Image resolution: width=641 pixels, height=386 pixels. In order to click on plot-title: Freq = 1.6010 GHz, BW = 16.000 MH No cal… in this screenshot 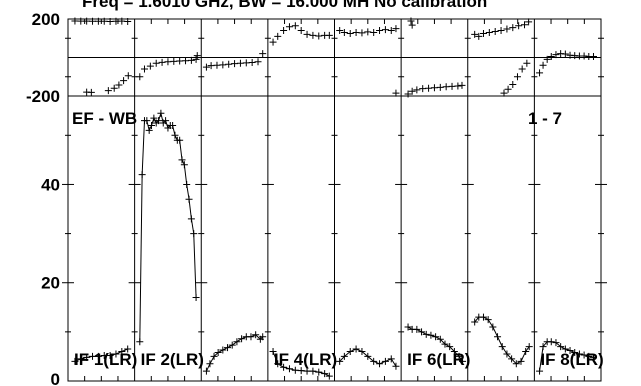, I will do `click(284, 5)`.